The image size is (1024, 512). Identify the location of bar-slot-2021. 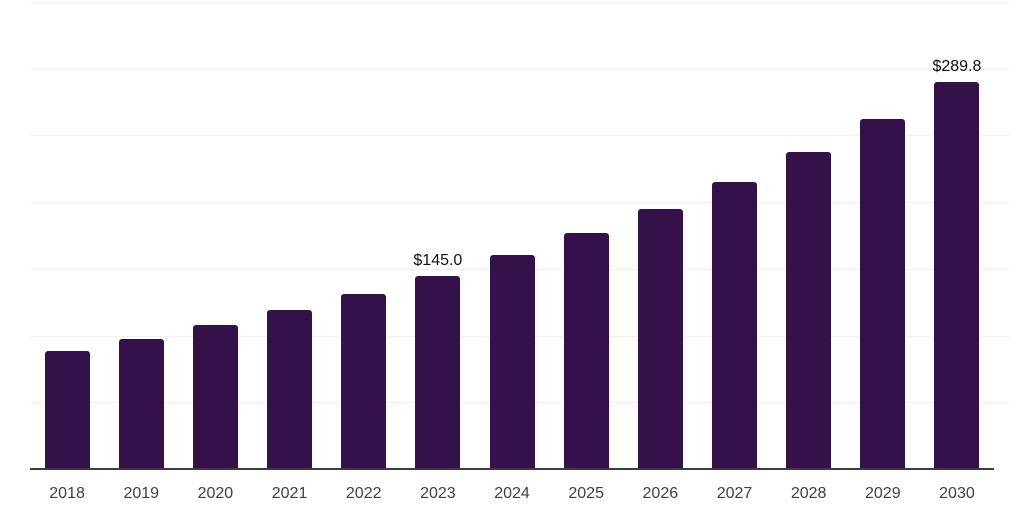
(289, 235).